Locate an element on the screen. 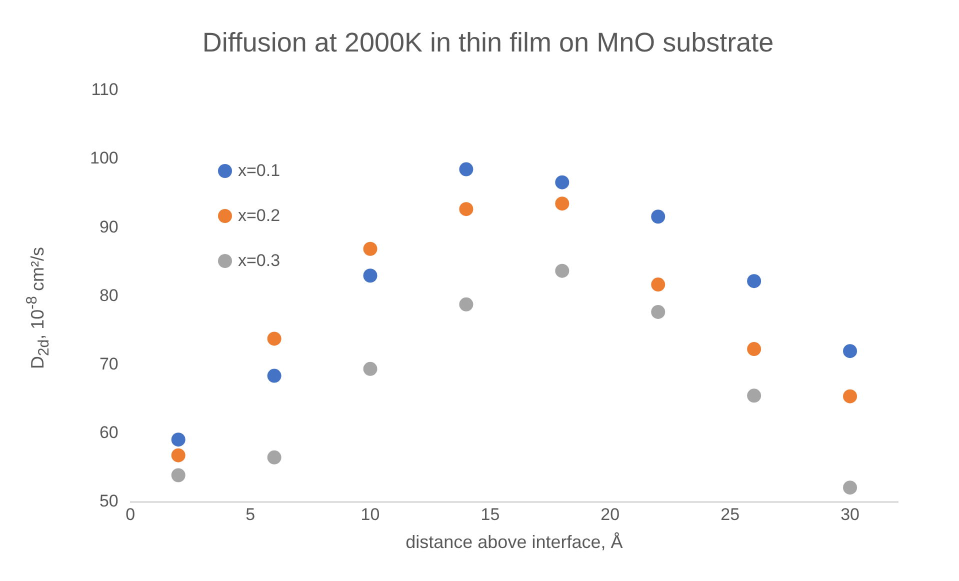 Image resolution: width=959 pixels, height=581 pixels. x-axis-title: distance above interface, Å is located at coordinates (514, 542).